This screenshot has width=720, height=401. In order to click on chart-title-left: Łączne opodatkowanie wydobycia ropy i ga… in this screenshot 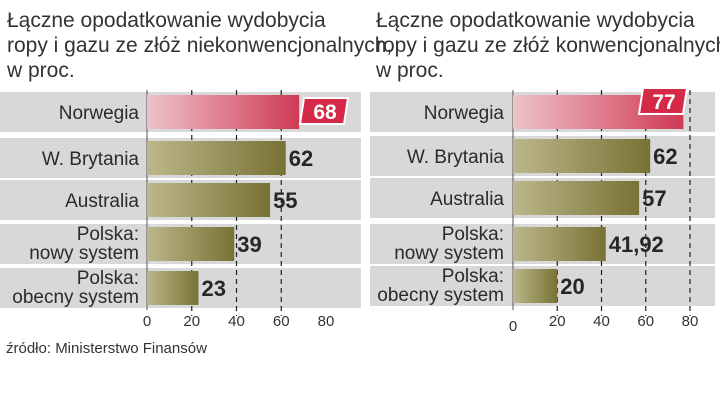, I will do `click(200, 45)`.